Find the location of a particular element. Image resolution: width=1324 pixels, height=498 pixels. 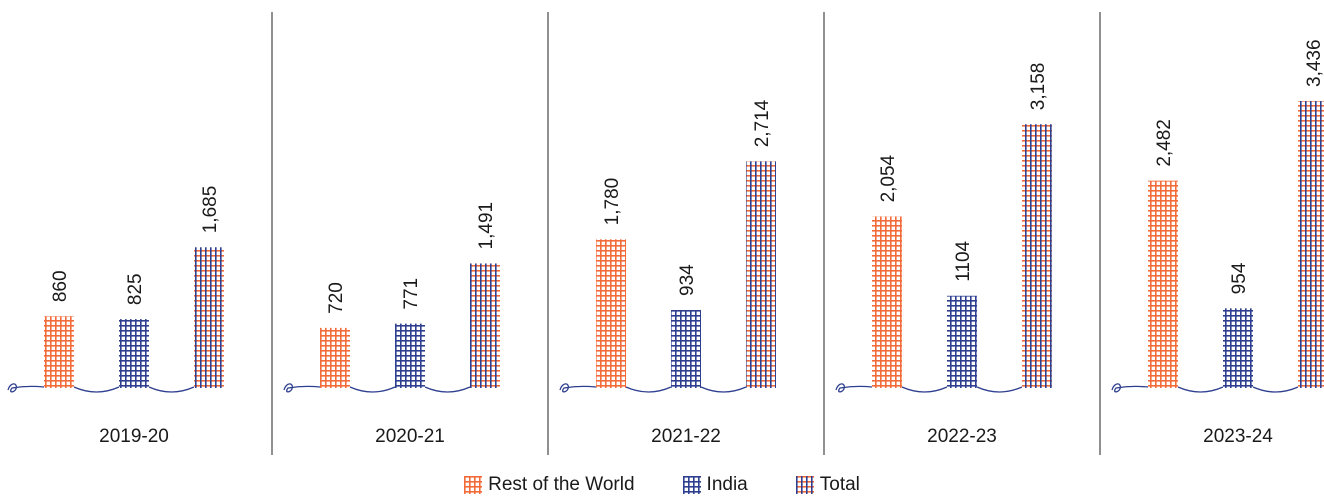

data-label: 954 is located at coordinates (1239, 278).